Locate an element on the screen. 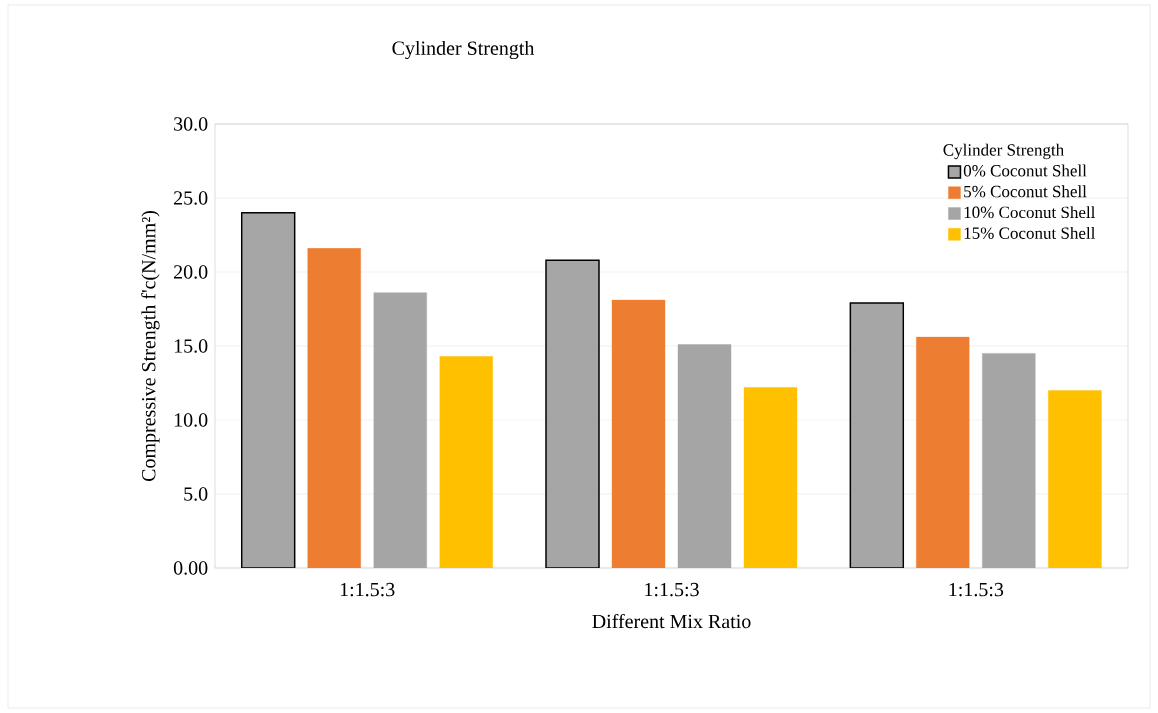 This screenshot has width=1158, height=713. y-tick-label: 10.0 is located at coordinates (191, 420).